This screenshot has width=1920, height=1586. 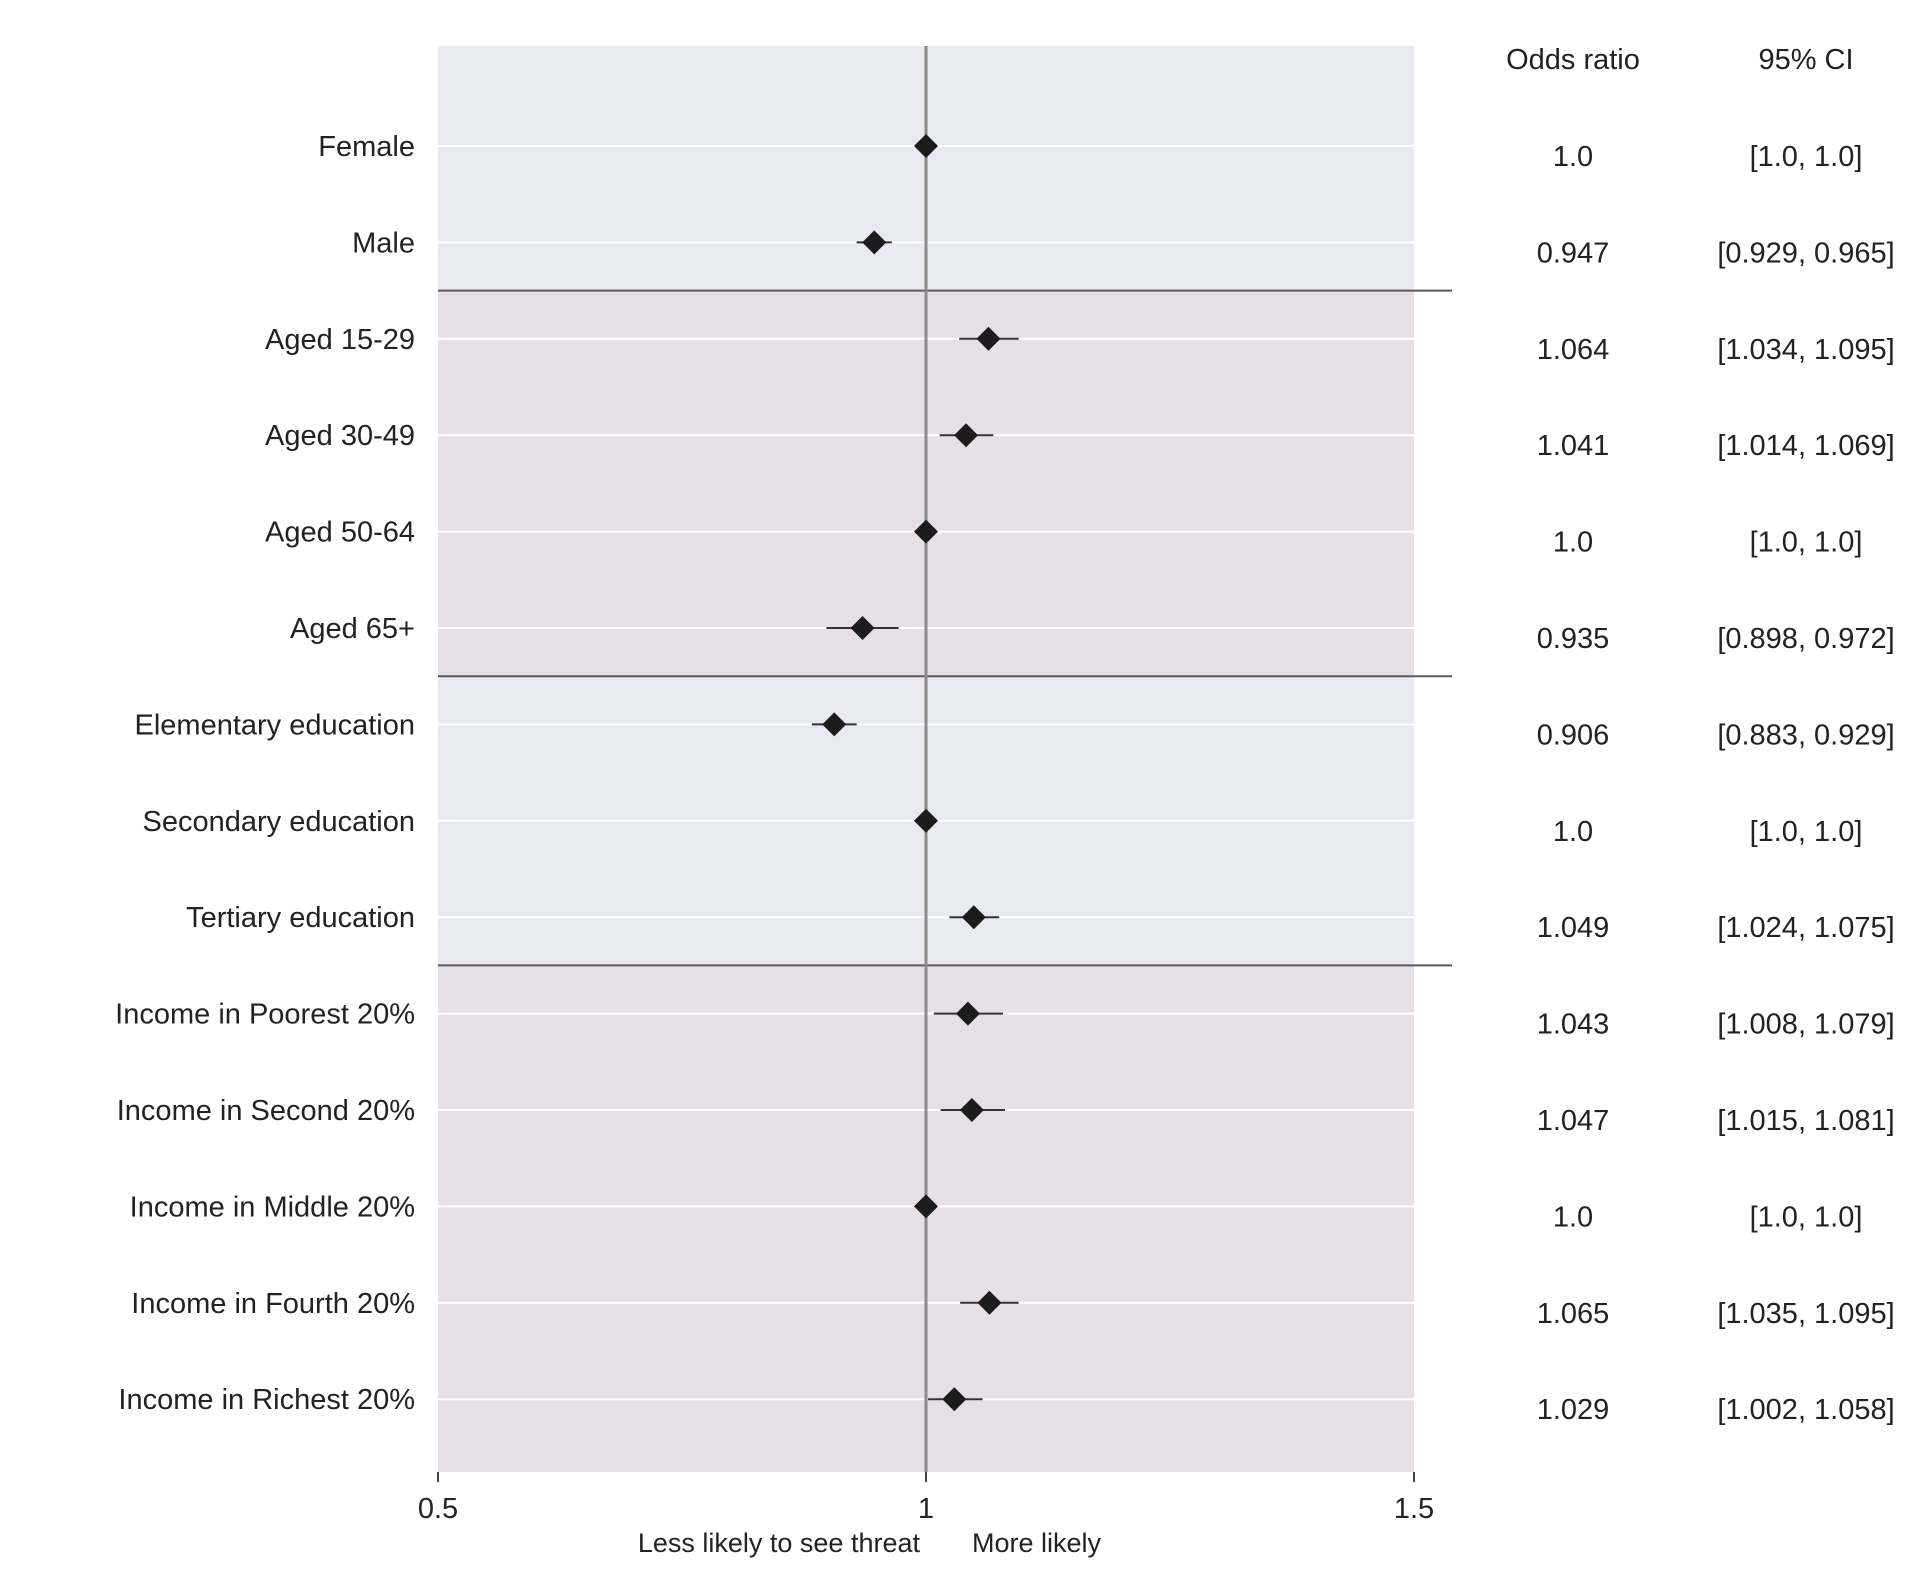 I want to click on row-label: Tertiary education, so click(x=300, y=918).